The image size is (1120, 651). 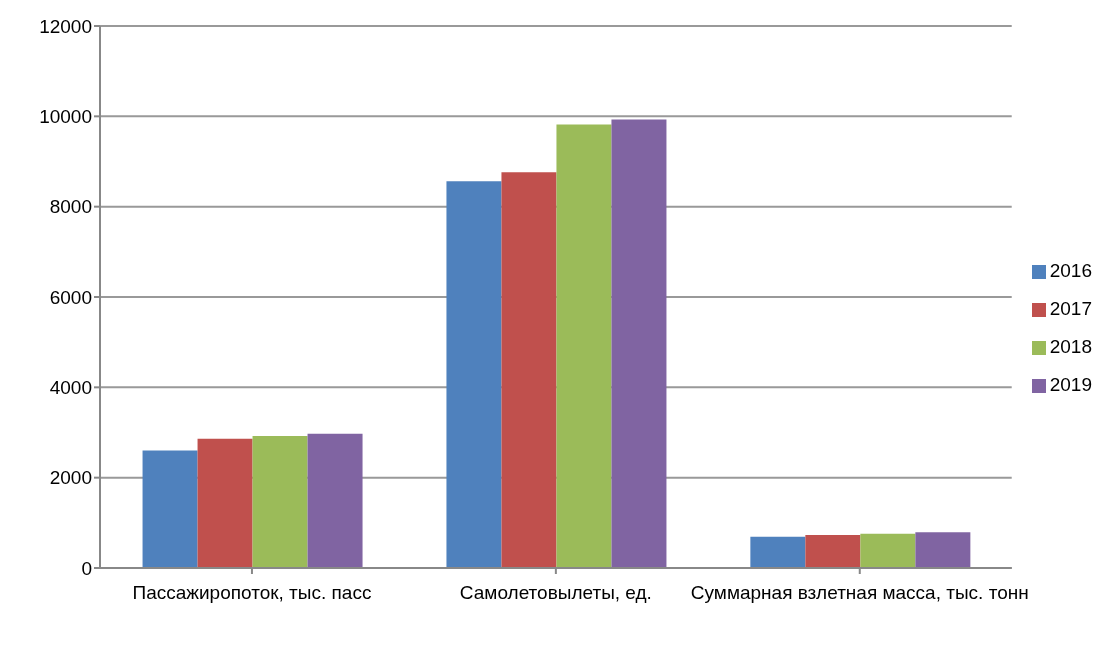 I want to click on x-tick-label: Пассажиропоток, тыс. пасс, so click(x=252, y=593).